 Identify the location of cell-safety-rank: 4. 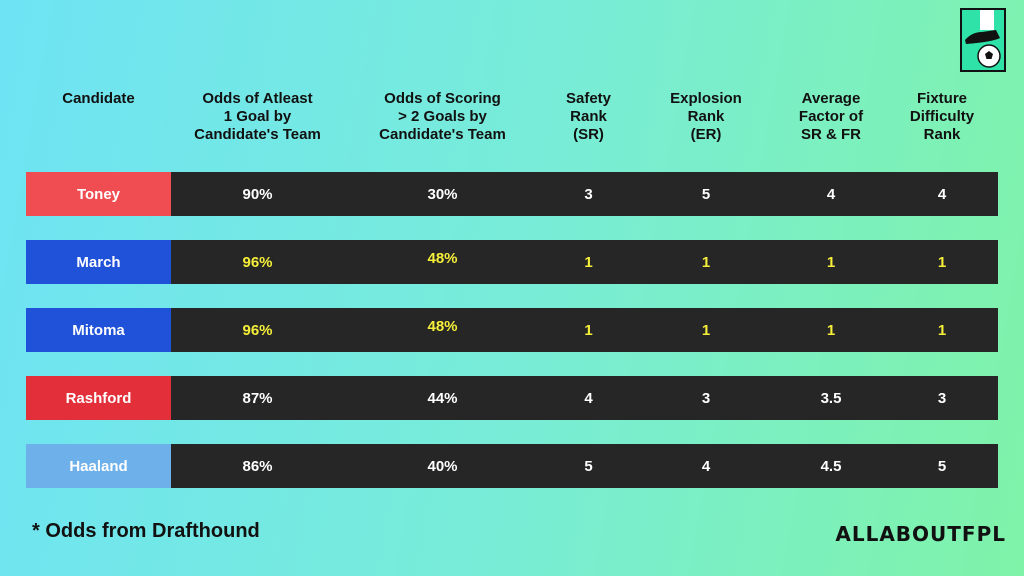
(588, 398).